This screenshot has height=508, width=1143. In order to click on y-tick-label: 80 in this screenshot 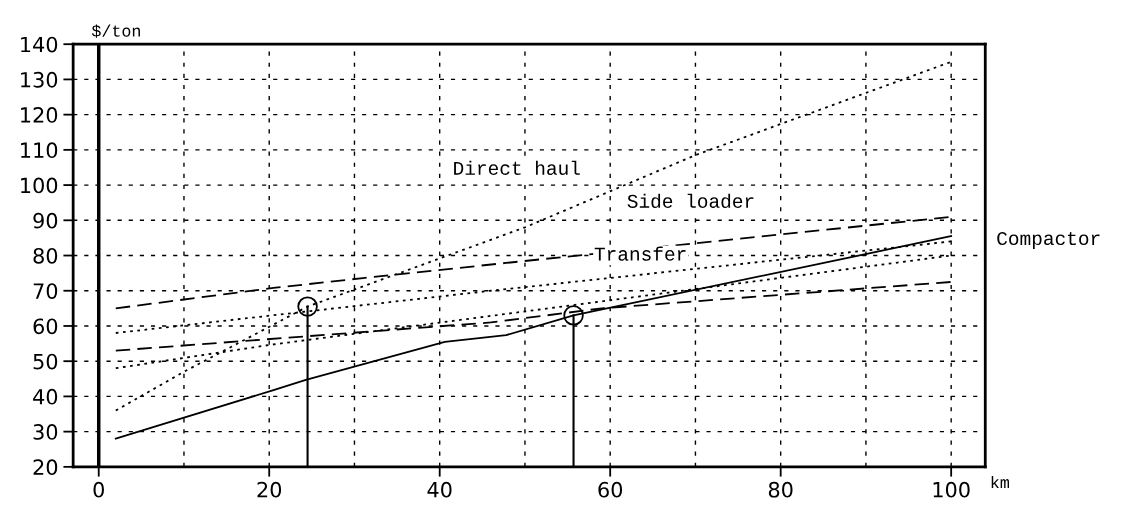, I will do `click(45, 255)`.